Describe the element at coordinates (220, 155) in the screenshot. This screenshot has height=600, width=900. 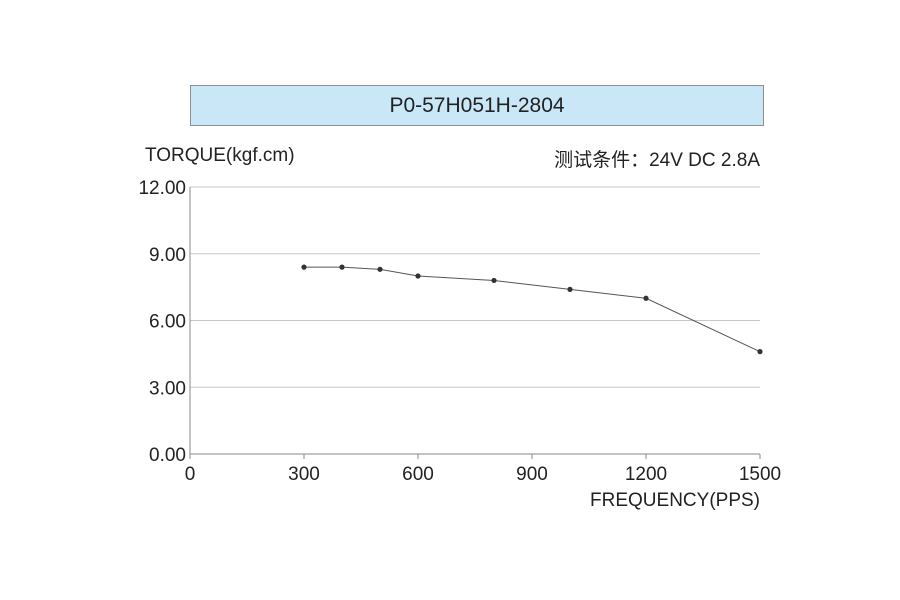
I see `y-axis-label: TORQUE(kgf.cm)` at that location.